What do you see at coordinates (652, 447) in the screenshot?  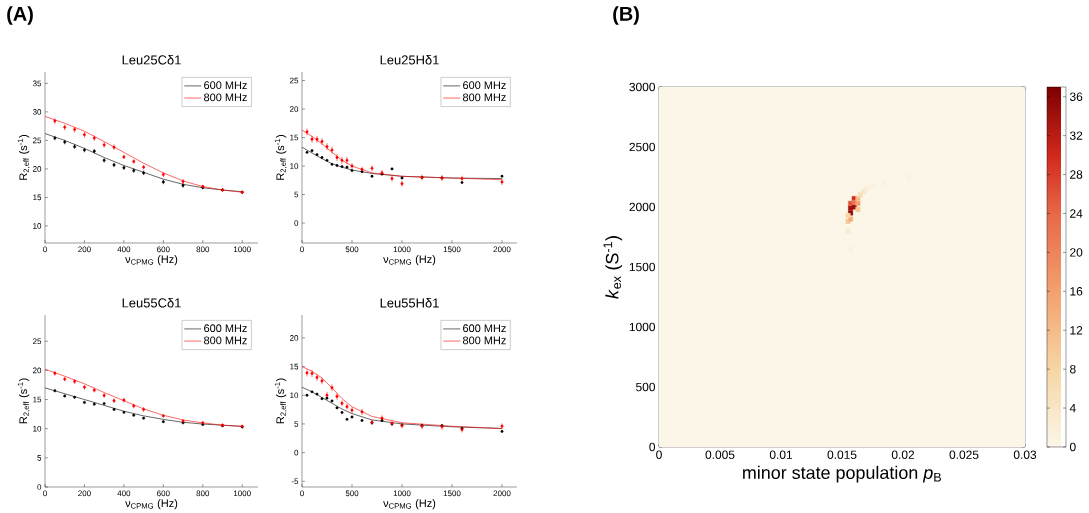 I see `y-tick-label: 0` at bounding box center [652, 447].